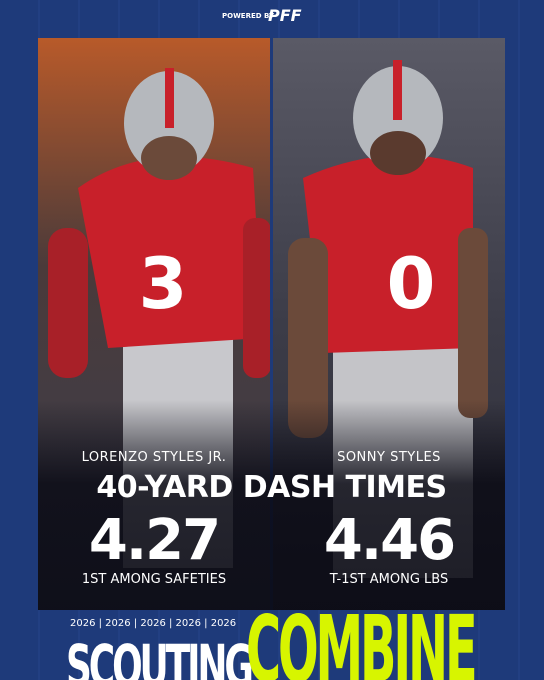 The image size is (544, 680). Describe the element at coordinates (160, 656) in the screenshot. I see `scouting: SCOUTING` at that location.